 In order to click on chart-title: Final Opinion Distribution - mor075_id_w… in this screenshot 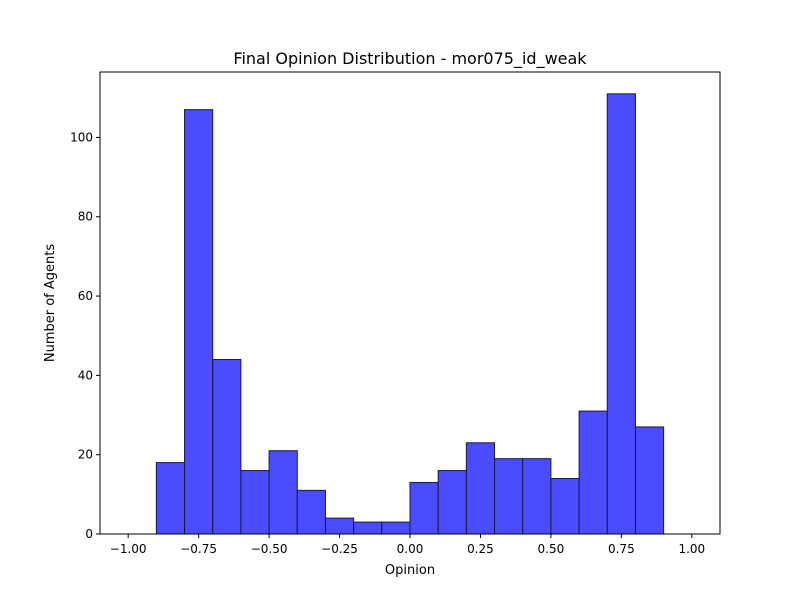, I will do `click(410, 59)`.